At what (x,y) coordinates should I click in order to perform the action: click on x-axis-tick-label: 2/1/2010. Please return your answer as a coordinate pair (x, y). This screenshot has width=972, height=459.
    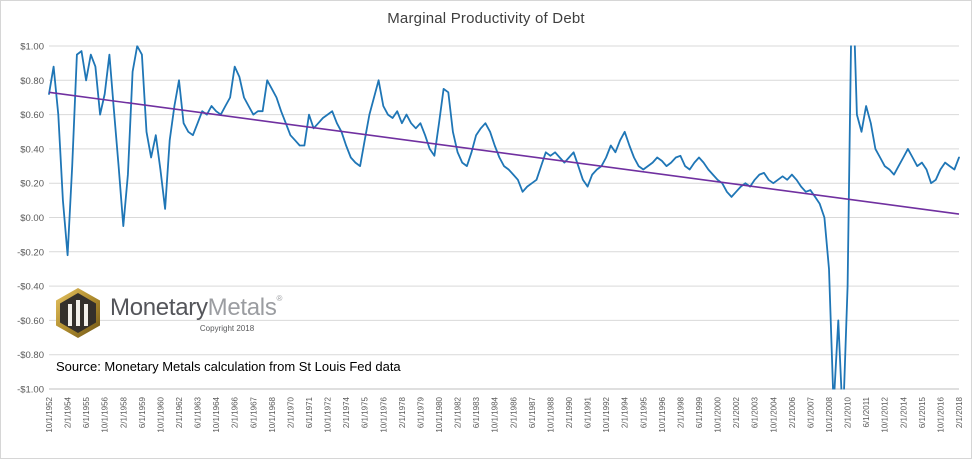
    Looking at the image, I should click on (848, 412).